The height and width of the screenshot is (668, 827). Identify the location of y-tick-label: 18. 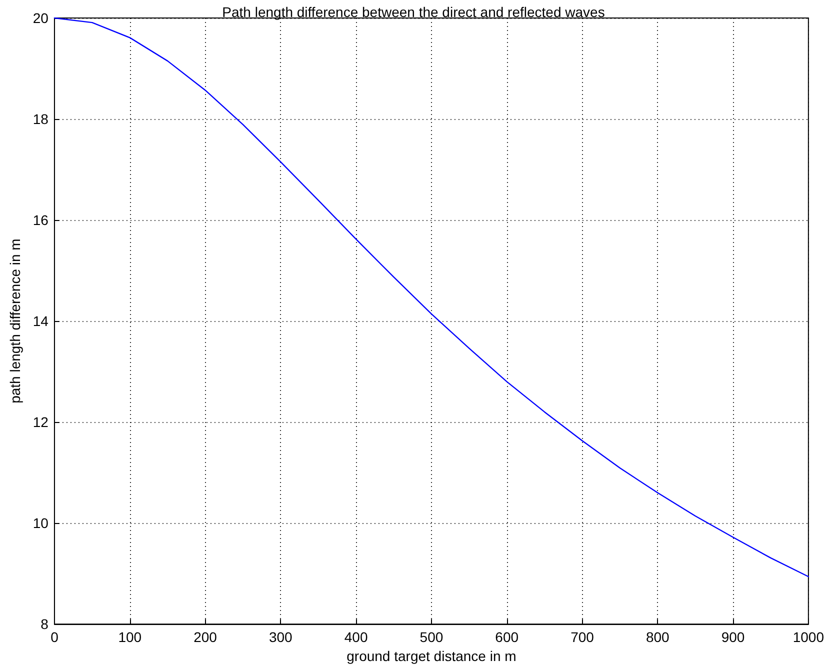
(40, 119).